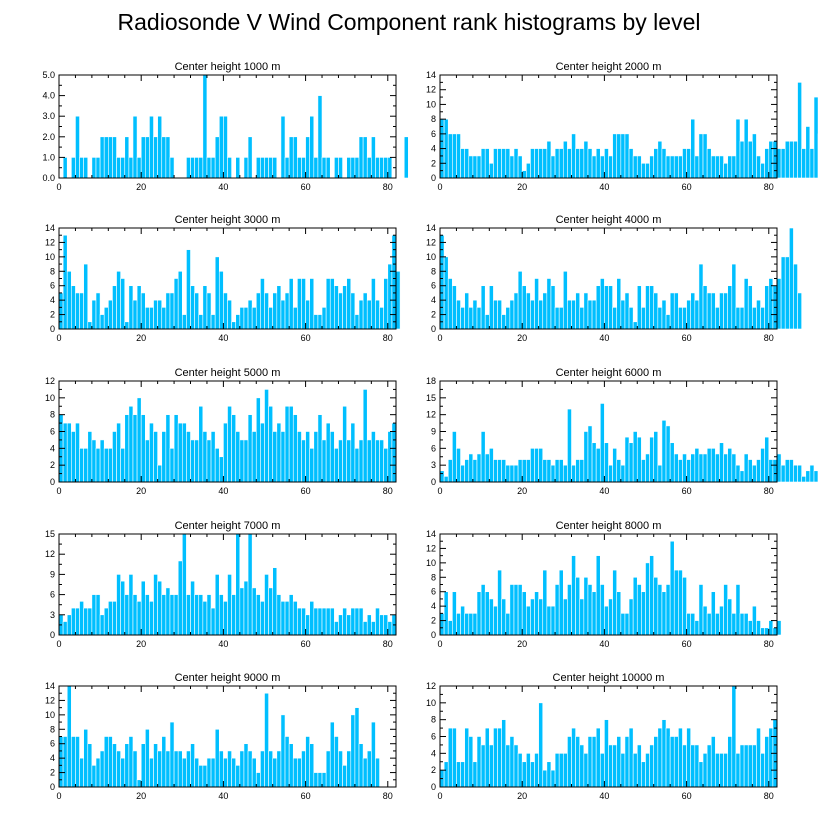  What do you see at coordinates (522, 338) in the screenshot?
I see `x-tick-label: 20` at bounding box center [522, 338].